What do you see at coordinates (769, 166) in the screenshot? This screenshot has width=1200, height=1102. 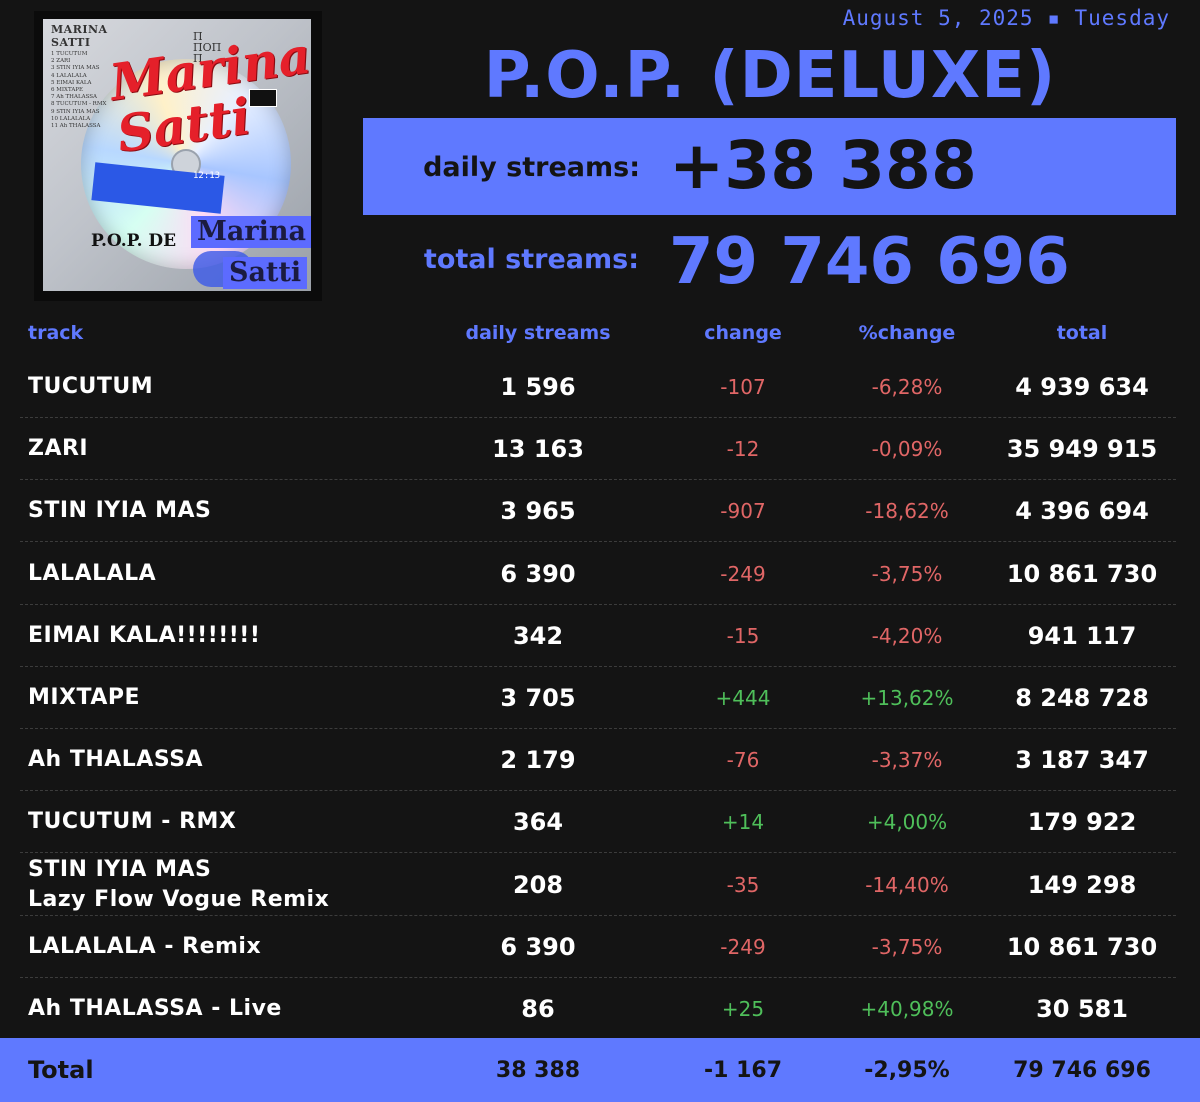 I see `daily-streams-box: daily streams: +38 388` at bounding box center [769, 166].